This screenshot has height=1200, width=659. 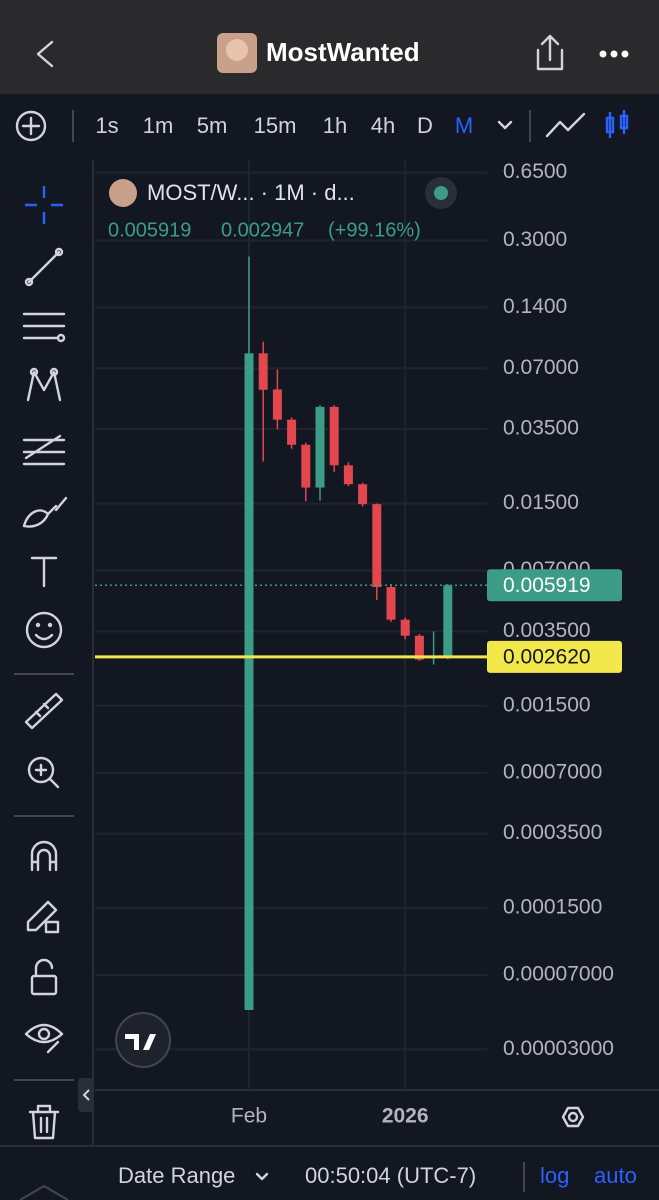 I want to click on legend-change: 0.002947, so click(x=262, y=230).